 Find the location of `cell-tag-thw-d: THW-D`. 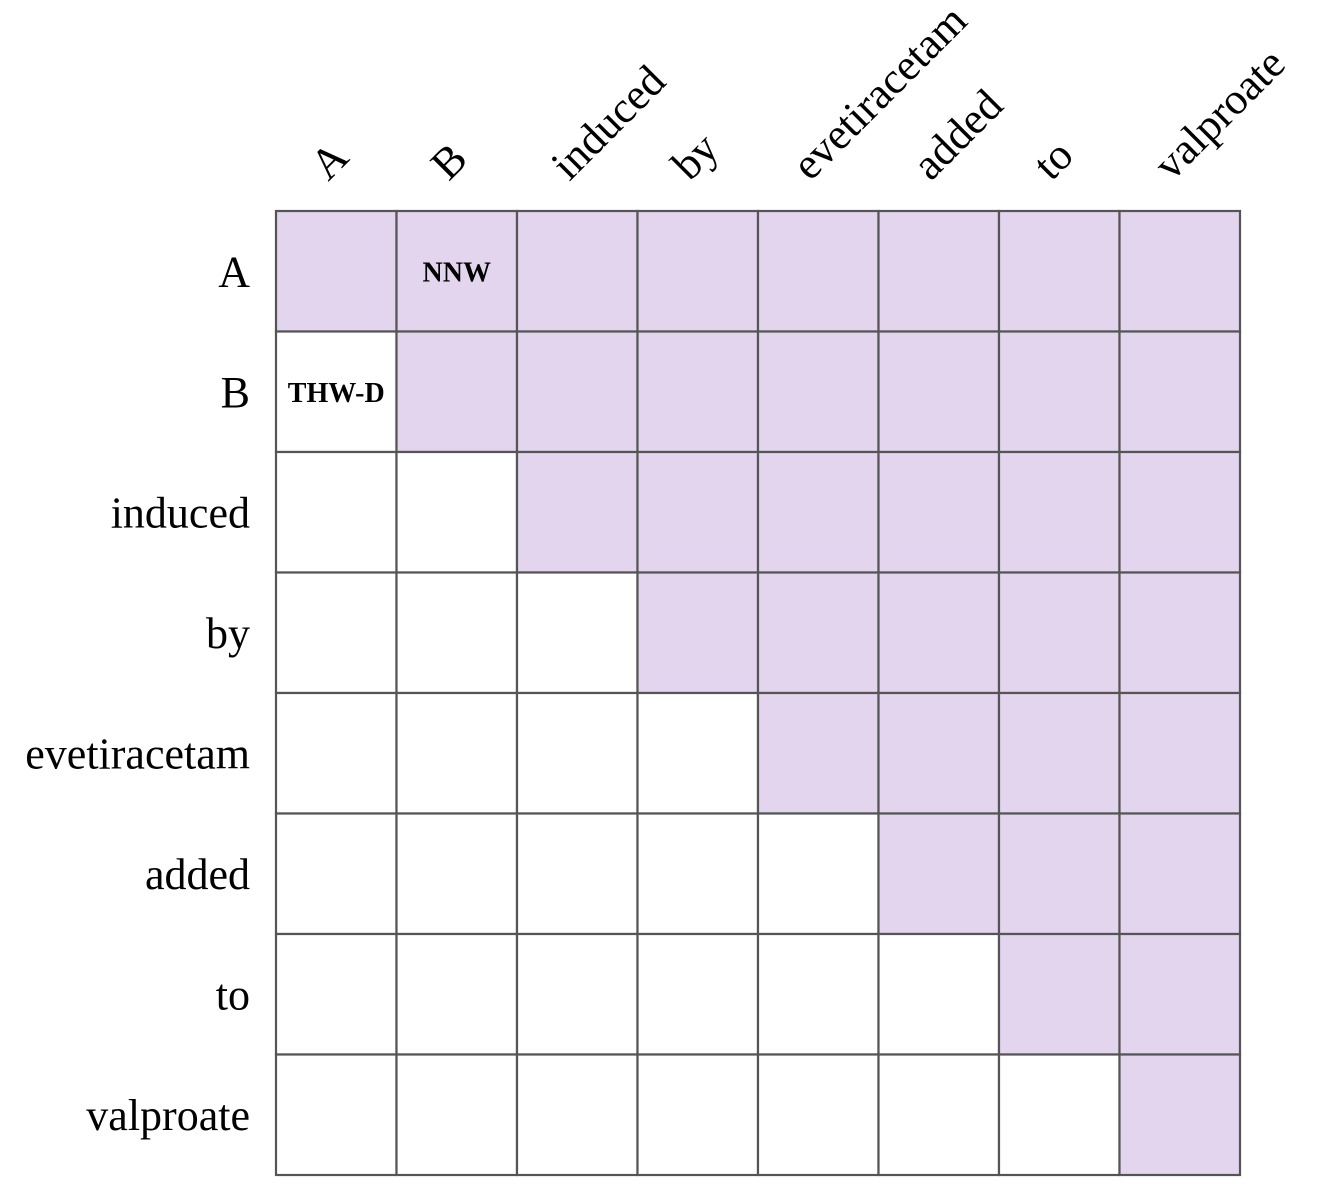

cell-tag-thw-d: THW-D is located at coordinates (336, 393).